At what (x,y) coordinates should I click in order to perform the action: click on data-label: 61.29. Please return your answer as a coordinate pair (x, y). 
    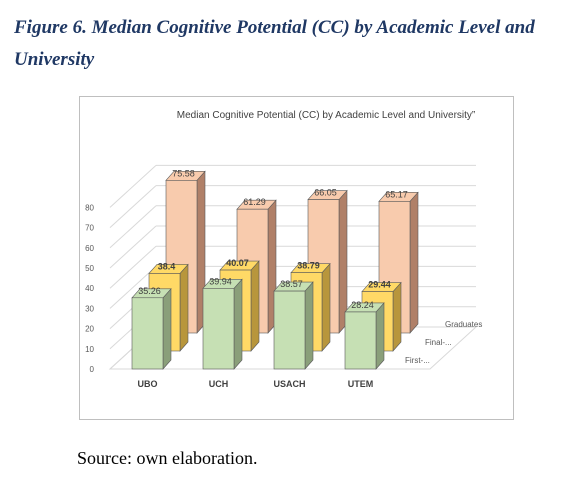
    Looking at the image, I should click on (254, 202).